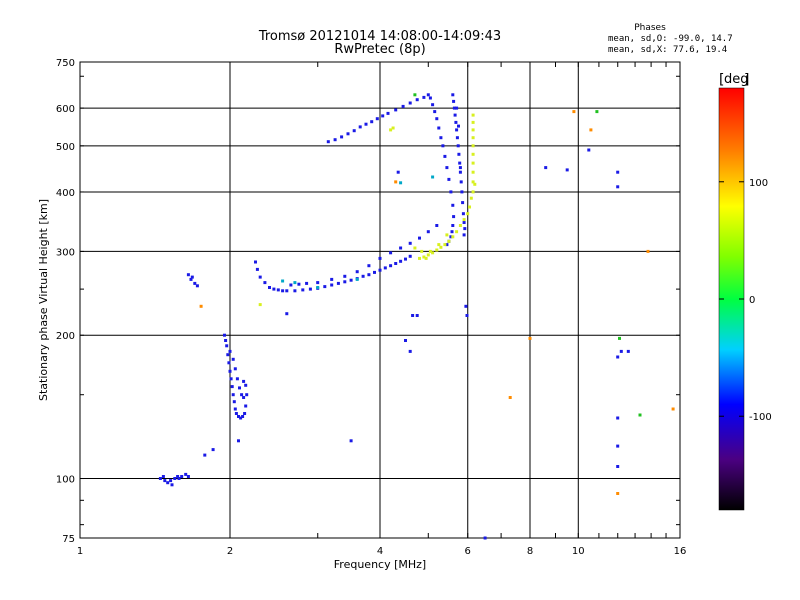 The width and height of the screenshot is (800, 600). Describe the element at coordinates (468, 551) in the screenshot. I see `x-tick-label: 6` at that location.